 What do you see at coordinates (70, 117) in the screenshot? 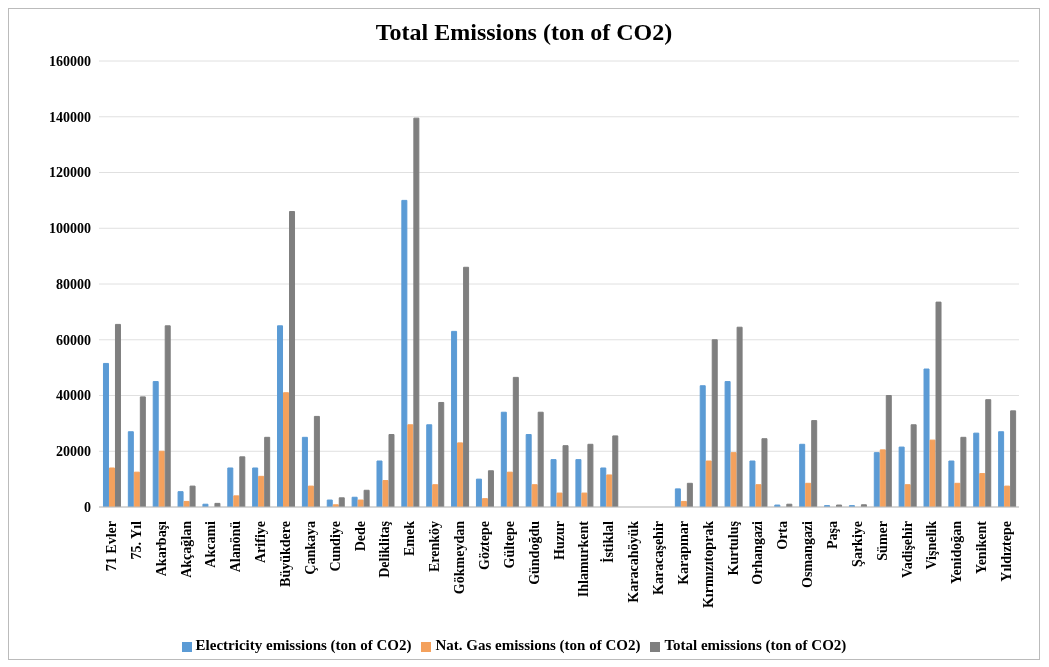
I see `y-tick-label: 140000` at bounding box center [70, 117].